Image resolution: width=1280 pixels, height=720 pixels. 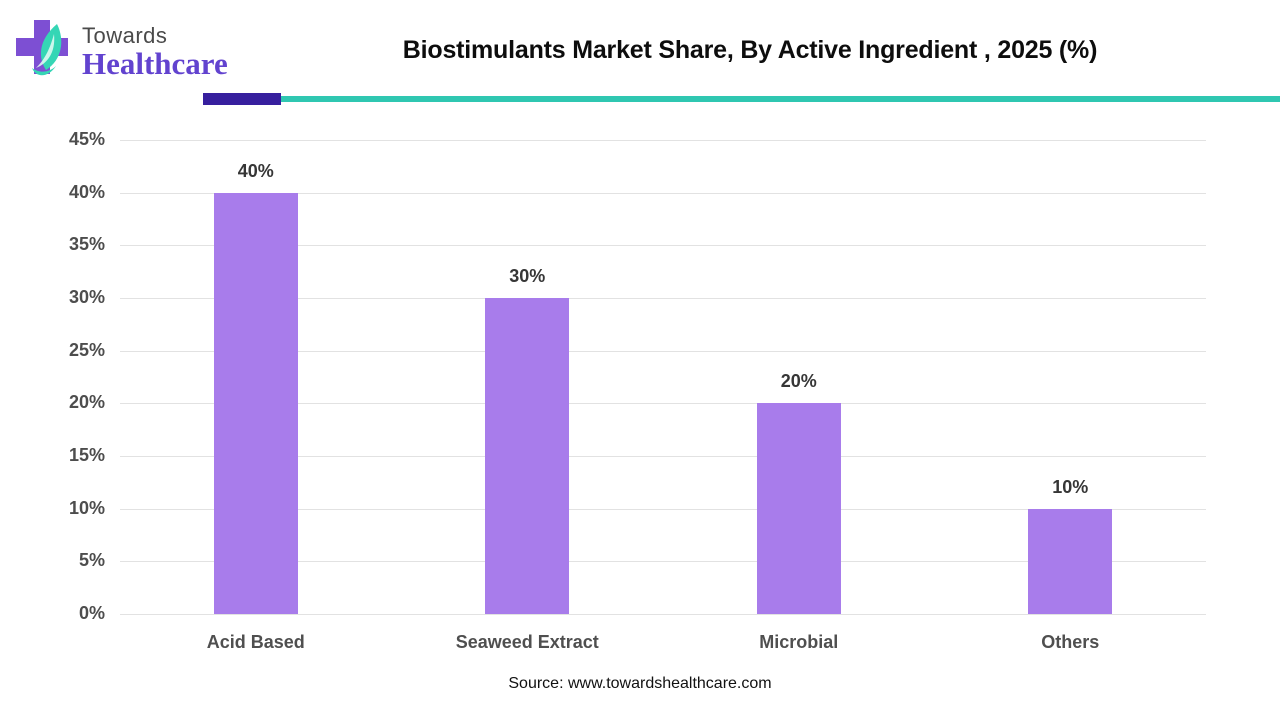 I want to click on x-category-label: Microbial, so click(x=799, y=642).